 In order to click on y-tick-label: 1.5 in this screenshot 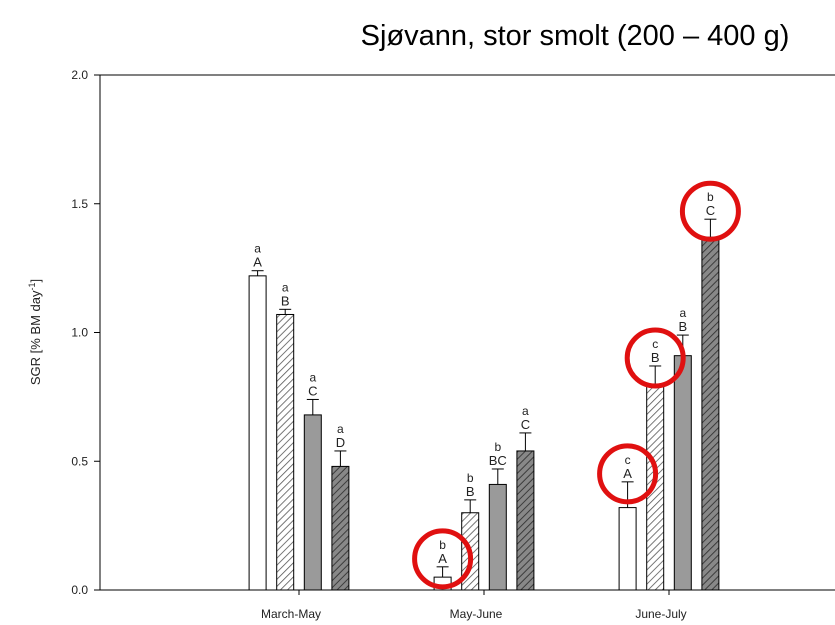, I will do `click(79, 204)`.